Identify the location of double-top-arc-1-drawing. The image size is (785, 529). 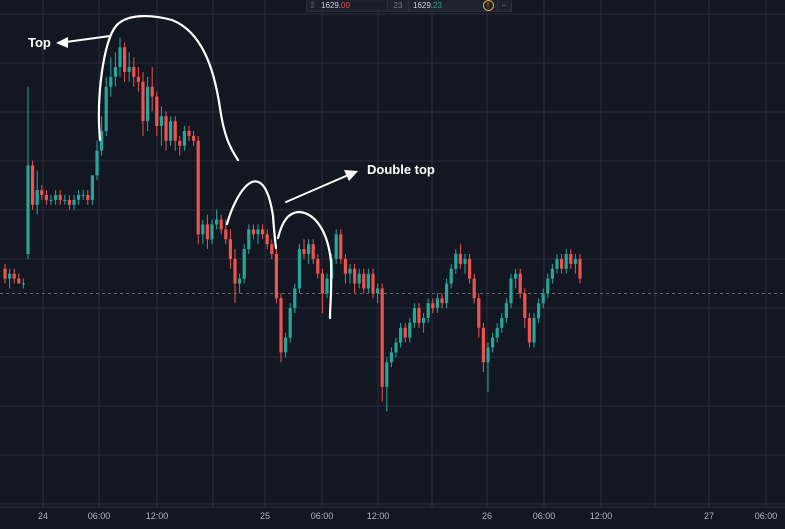
(251, 215).